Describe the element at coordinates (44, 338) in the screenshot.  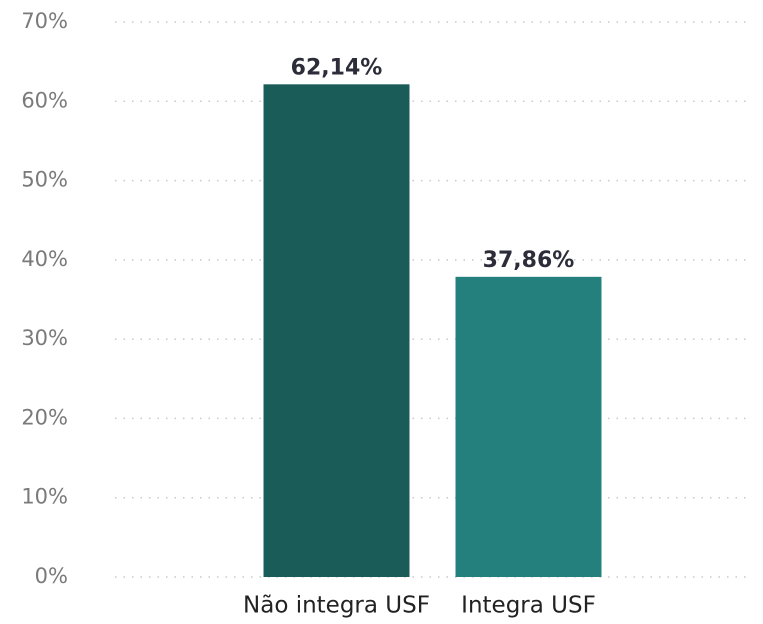
I see `y-tick-label: 30%` at that location.